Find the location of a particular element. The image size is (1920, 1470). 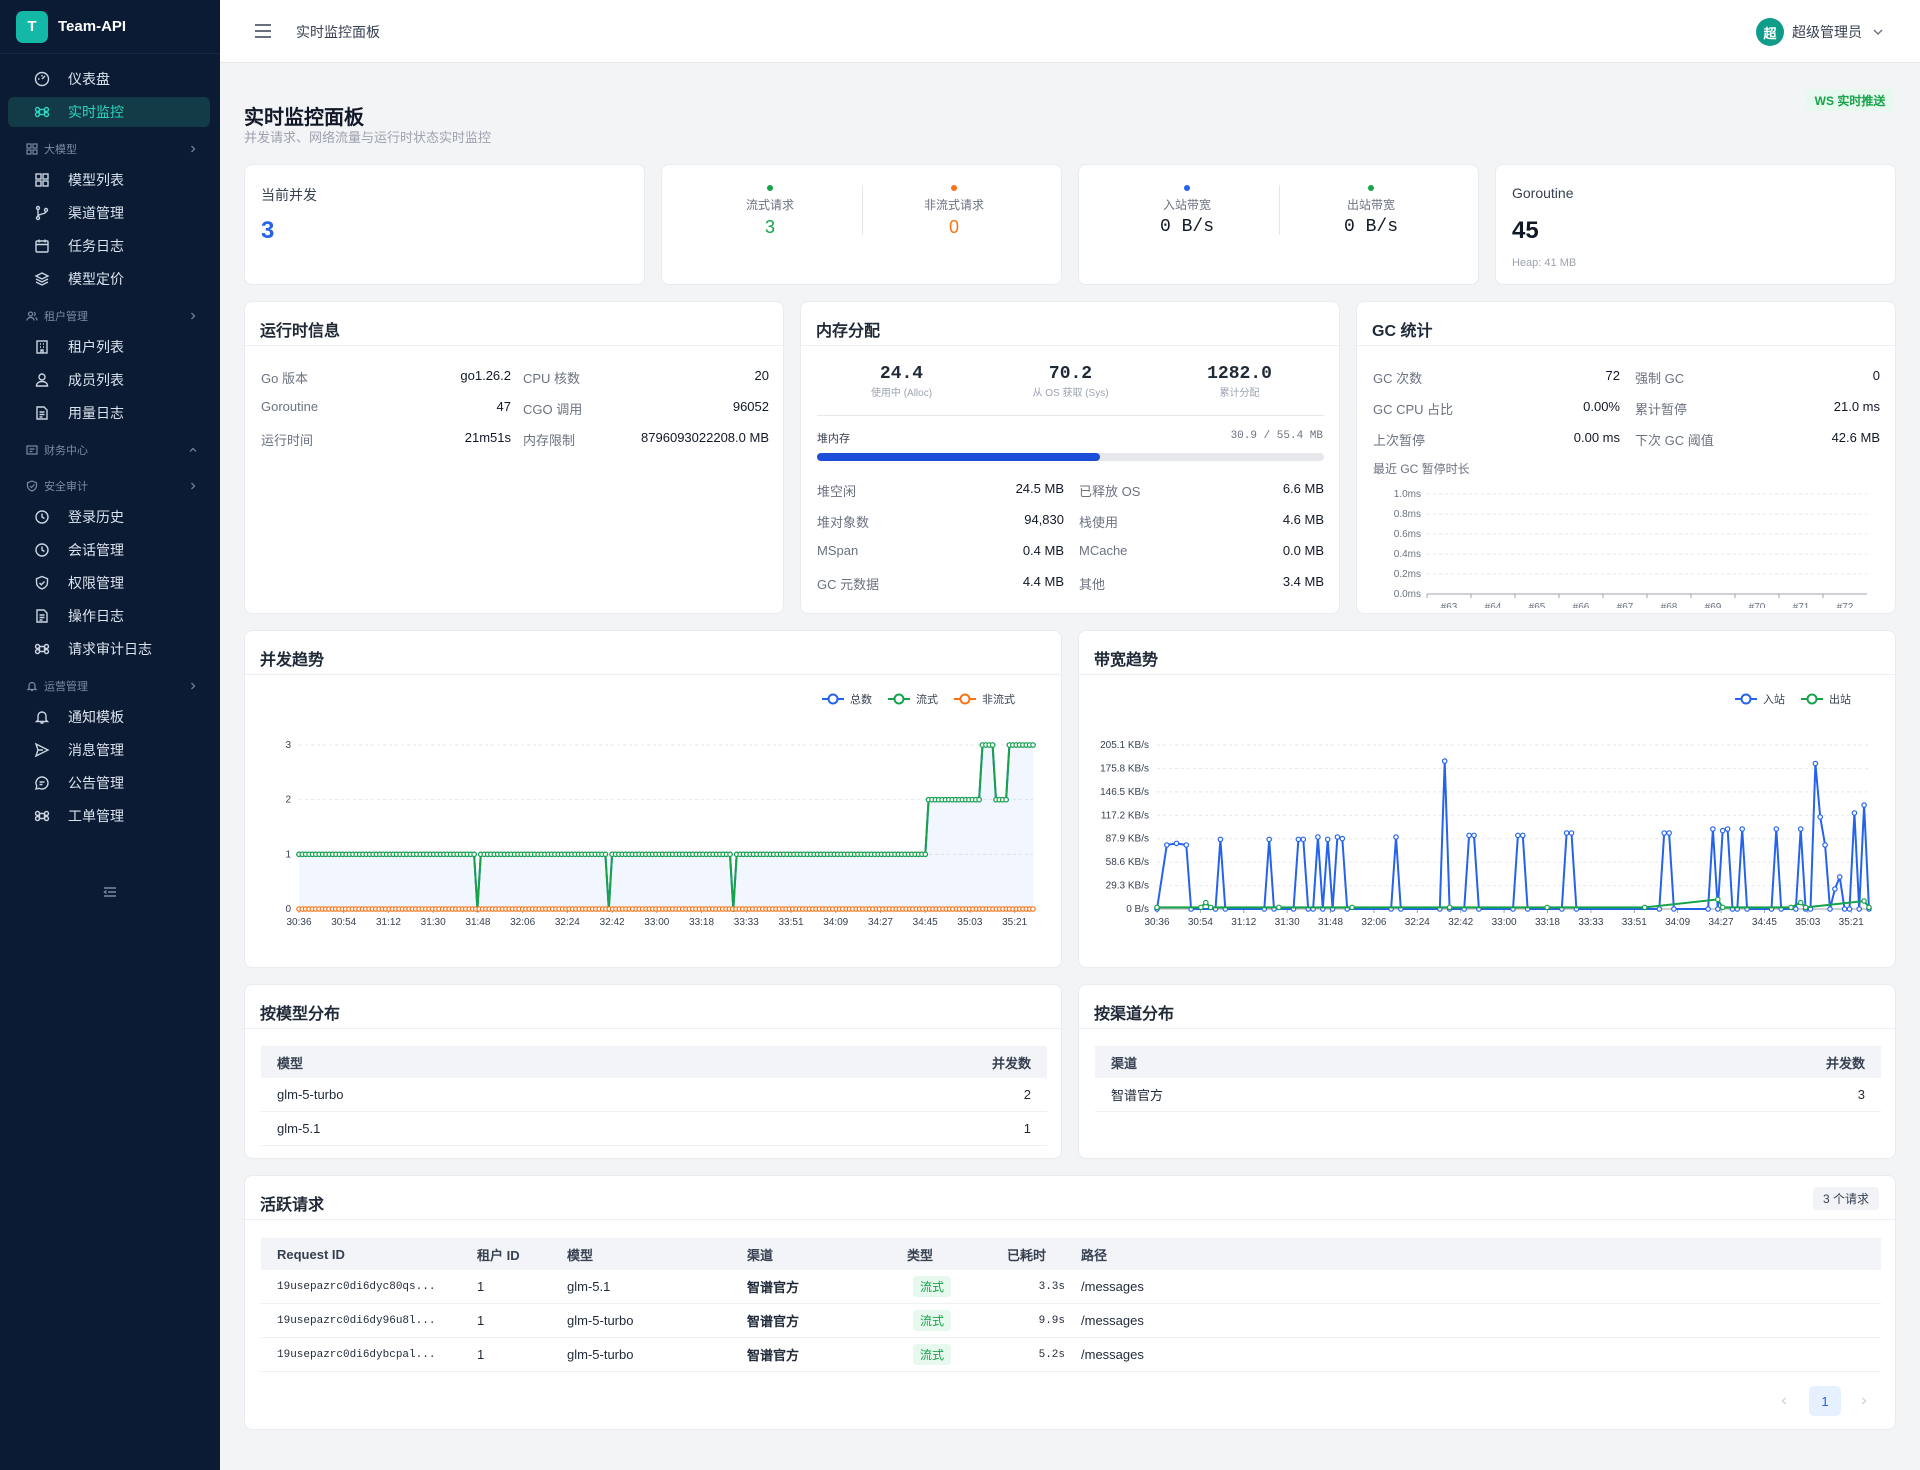

pagination-page-1: 1 is located at coordinates (1825, 1401).